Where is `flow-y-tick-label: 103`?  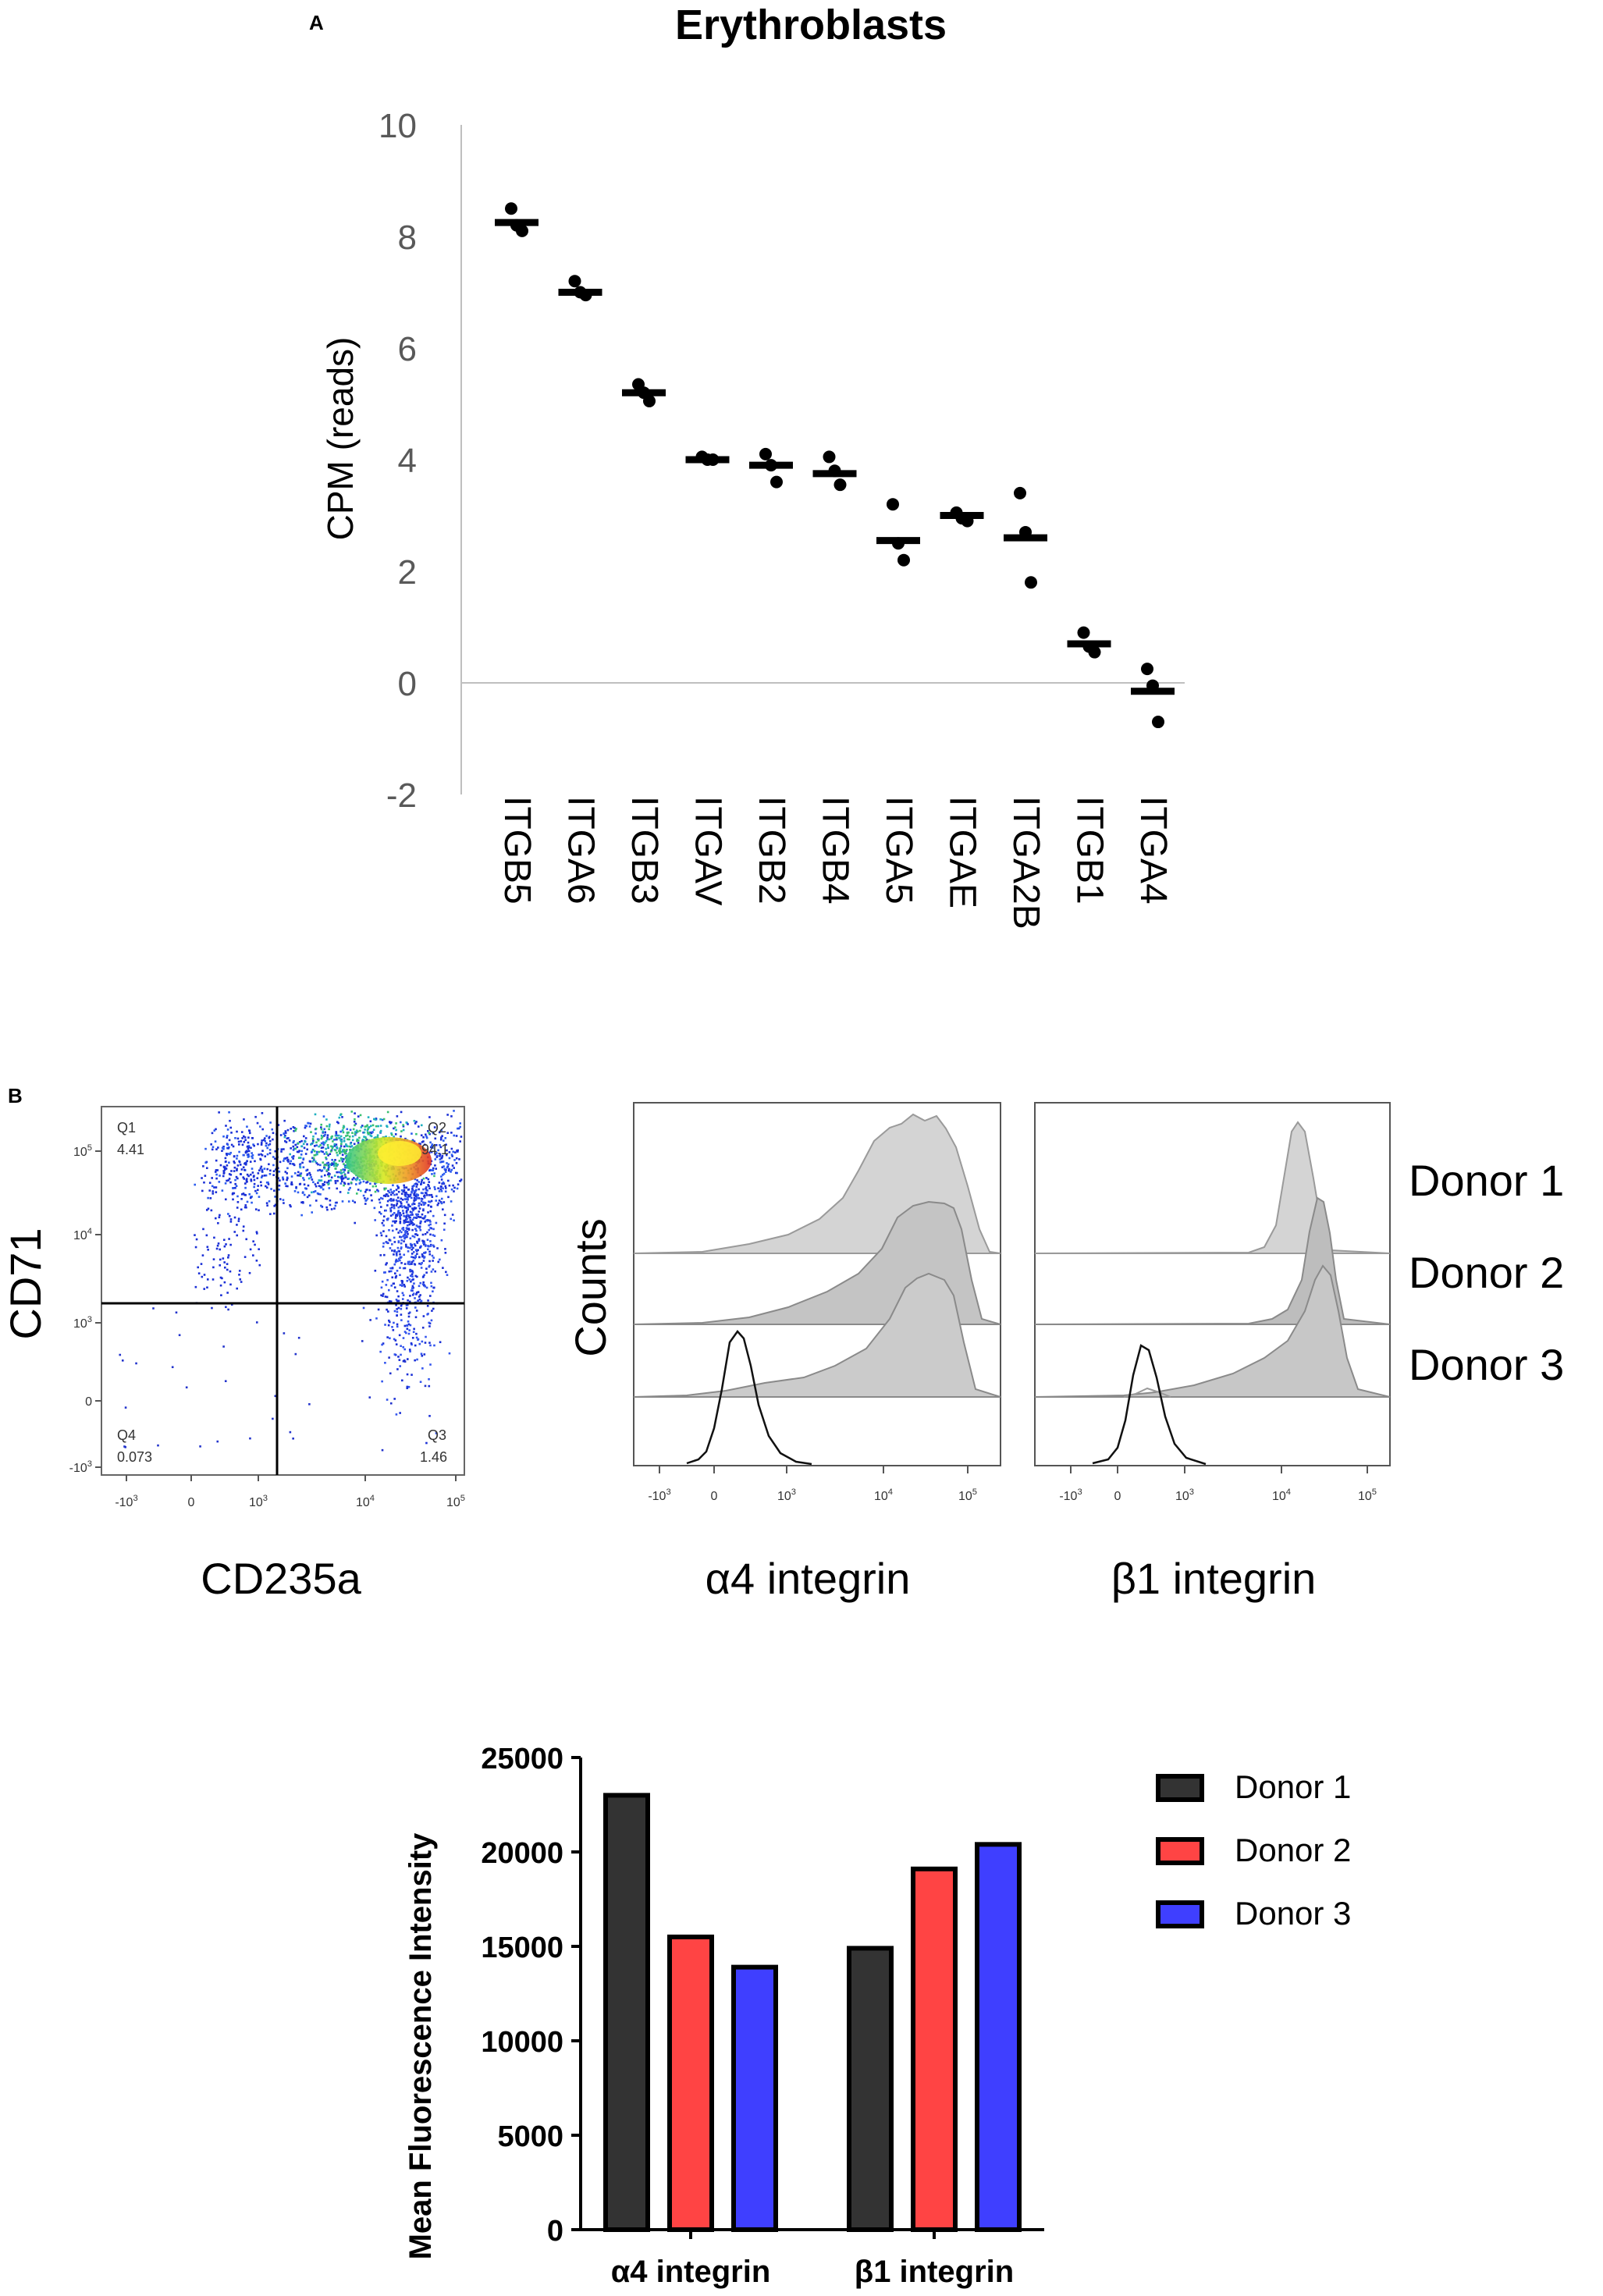 flow-y-tick-label: 103 is located at coordinates (82, 1323).